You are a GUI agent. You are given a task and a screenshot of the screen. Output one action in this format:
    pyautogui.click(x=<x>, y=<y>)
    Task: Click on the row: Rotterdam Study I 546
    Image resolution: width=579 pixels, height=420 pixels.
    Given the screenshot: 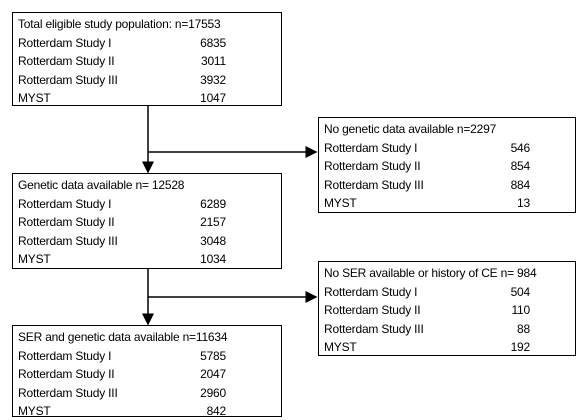 What is the action you would take?
    pyautogui.click(x=447, y=148)
    